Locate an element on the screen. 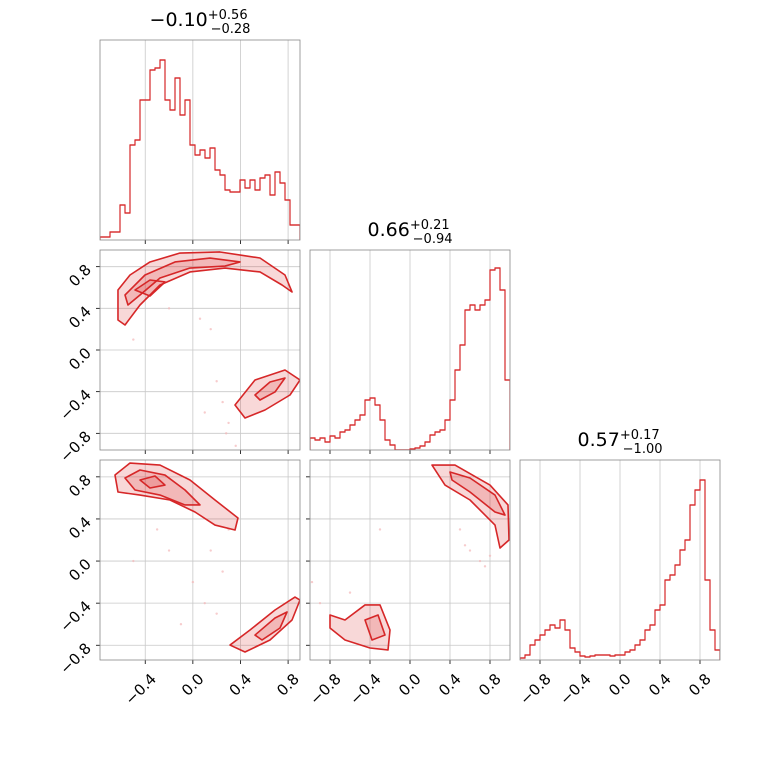 This screenshot has width=760, height=760. panel-title: 0.57+0.17 −1.00 is located at coordinates (620, 442).